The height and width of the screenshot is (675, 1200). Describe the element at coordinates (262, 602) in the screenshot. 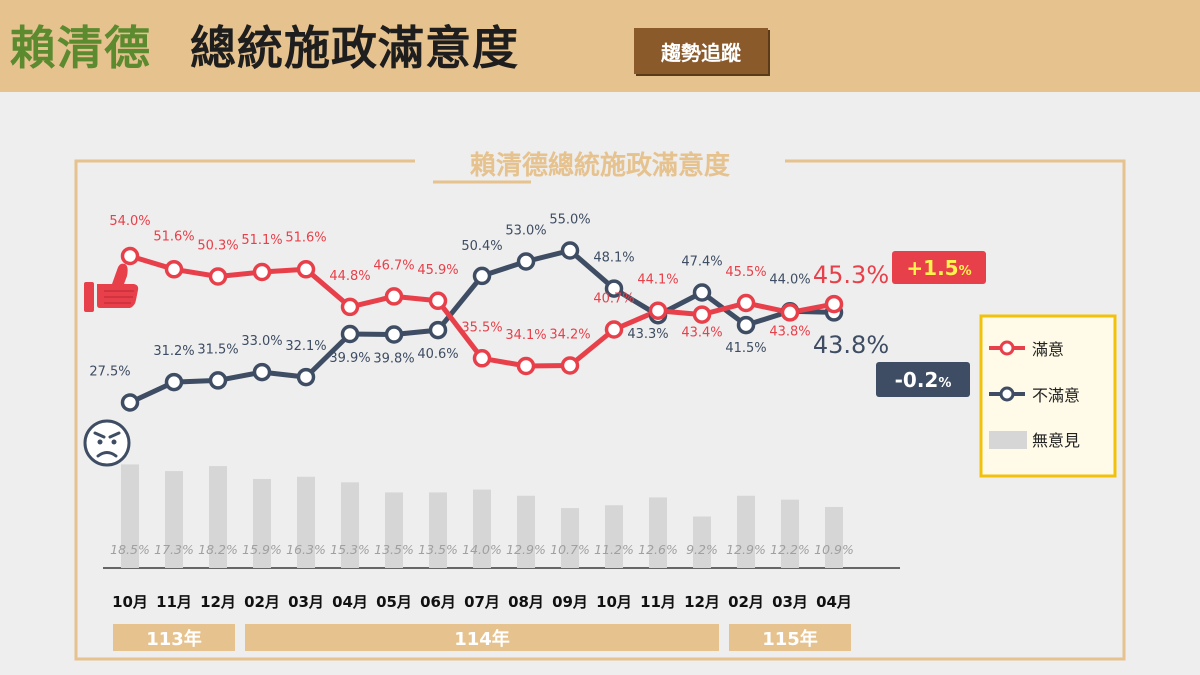

I see `x-tick-label: 02月` at that location.